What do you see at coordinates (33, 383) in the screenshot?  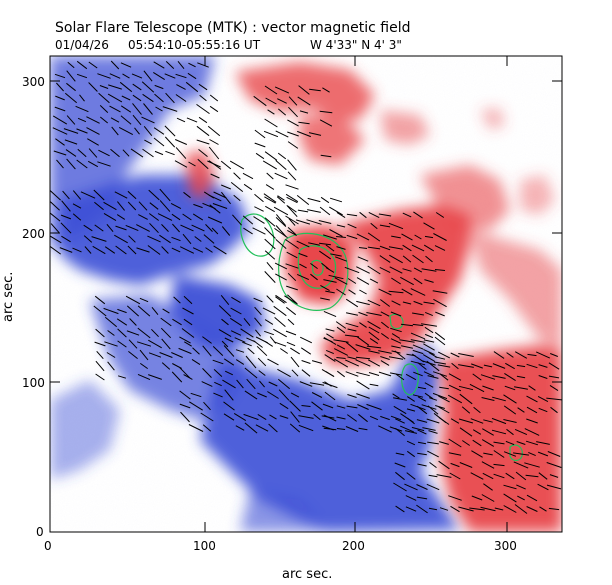 I see `y-tick-label: 100` at bounding box center [33, 383].